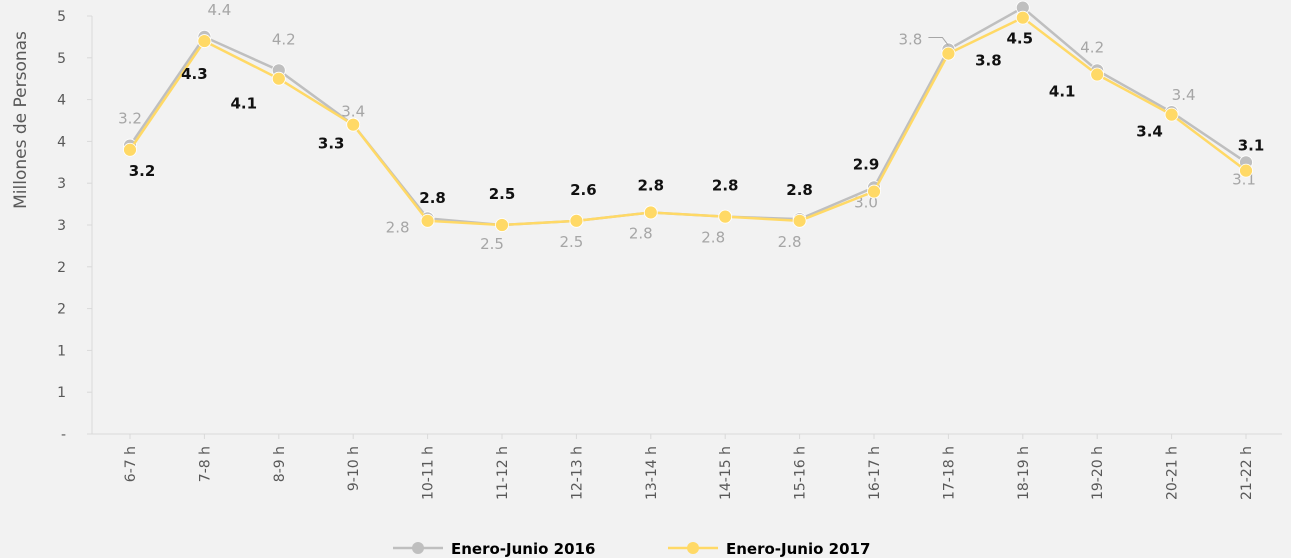  What do you see at coordinates (219, 10) in the screenshot?
I see `data-label: 4.4` at bounding box center [219, 10].